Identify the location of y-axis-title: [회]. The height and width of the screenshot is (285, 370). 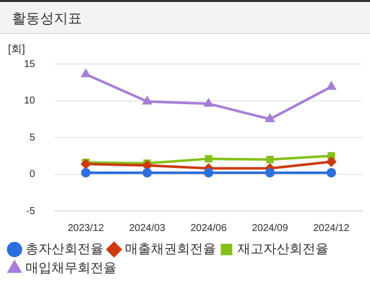
(17, 50).